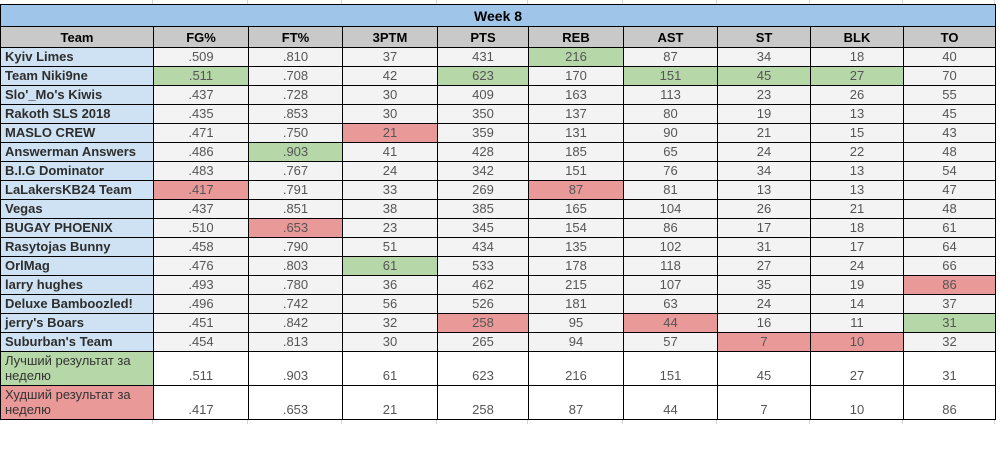  What do you see at coordinates (764, 190) in the screenshot?
I see `stat-cell: 13` at bounding box center [764, 190].